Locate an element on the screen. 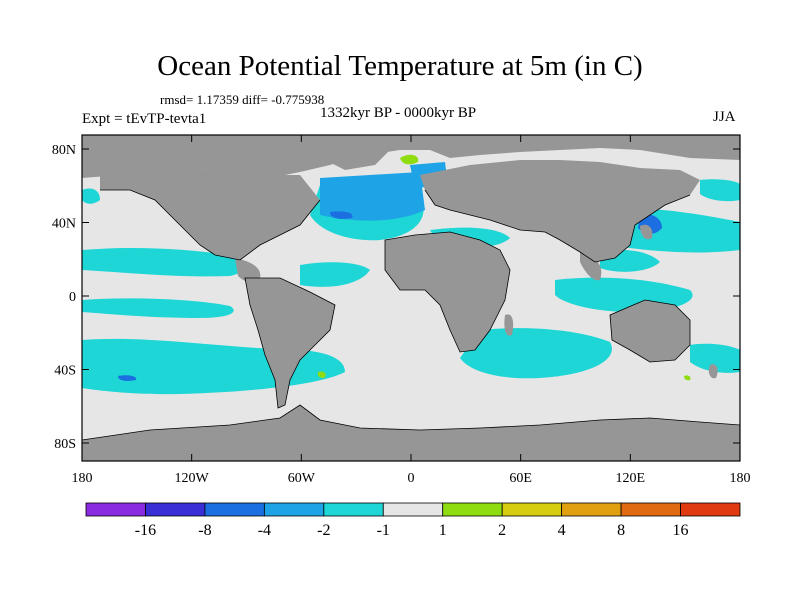  africa is located at coordinates (447, 292).